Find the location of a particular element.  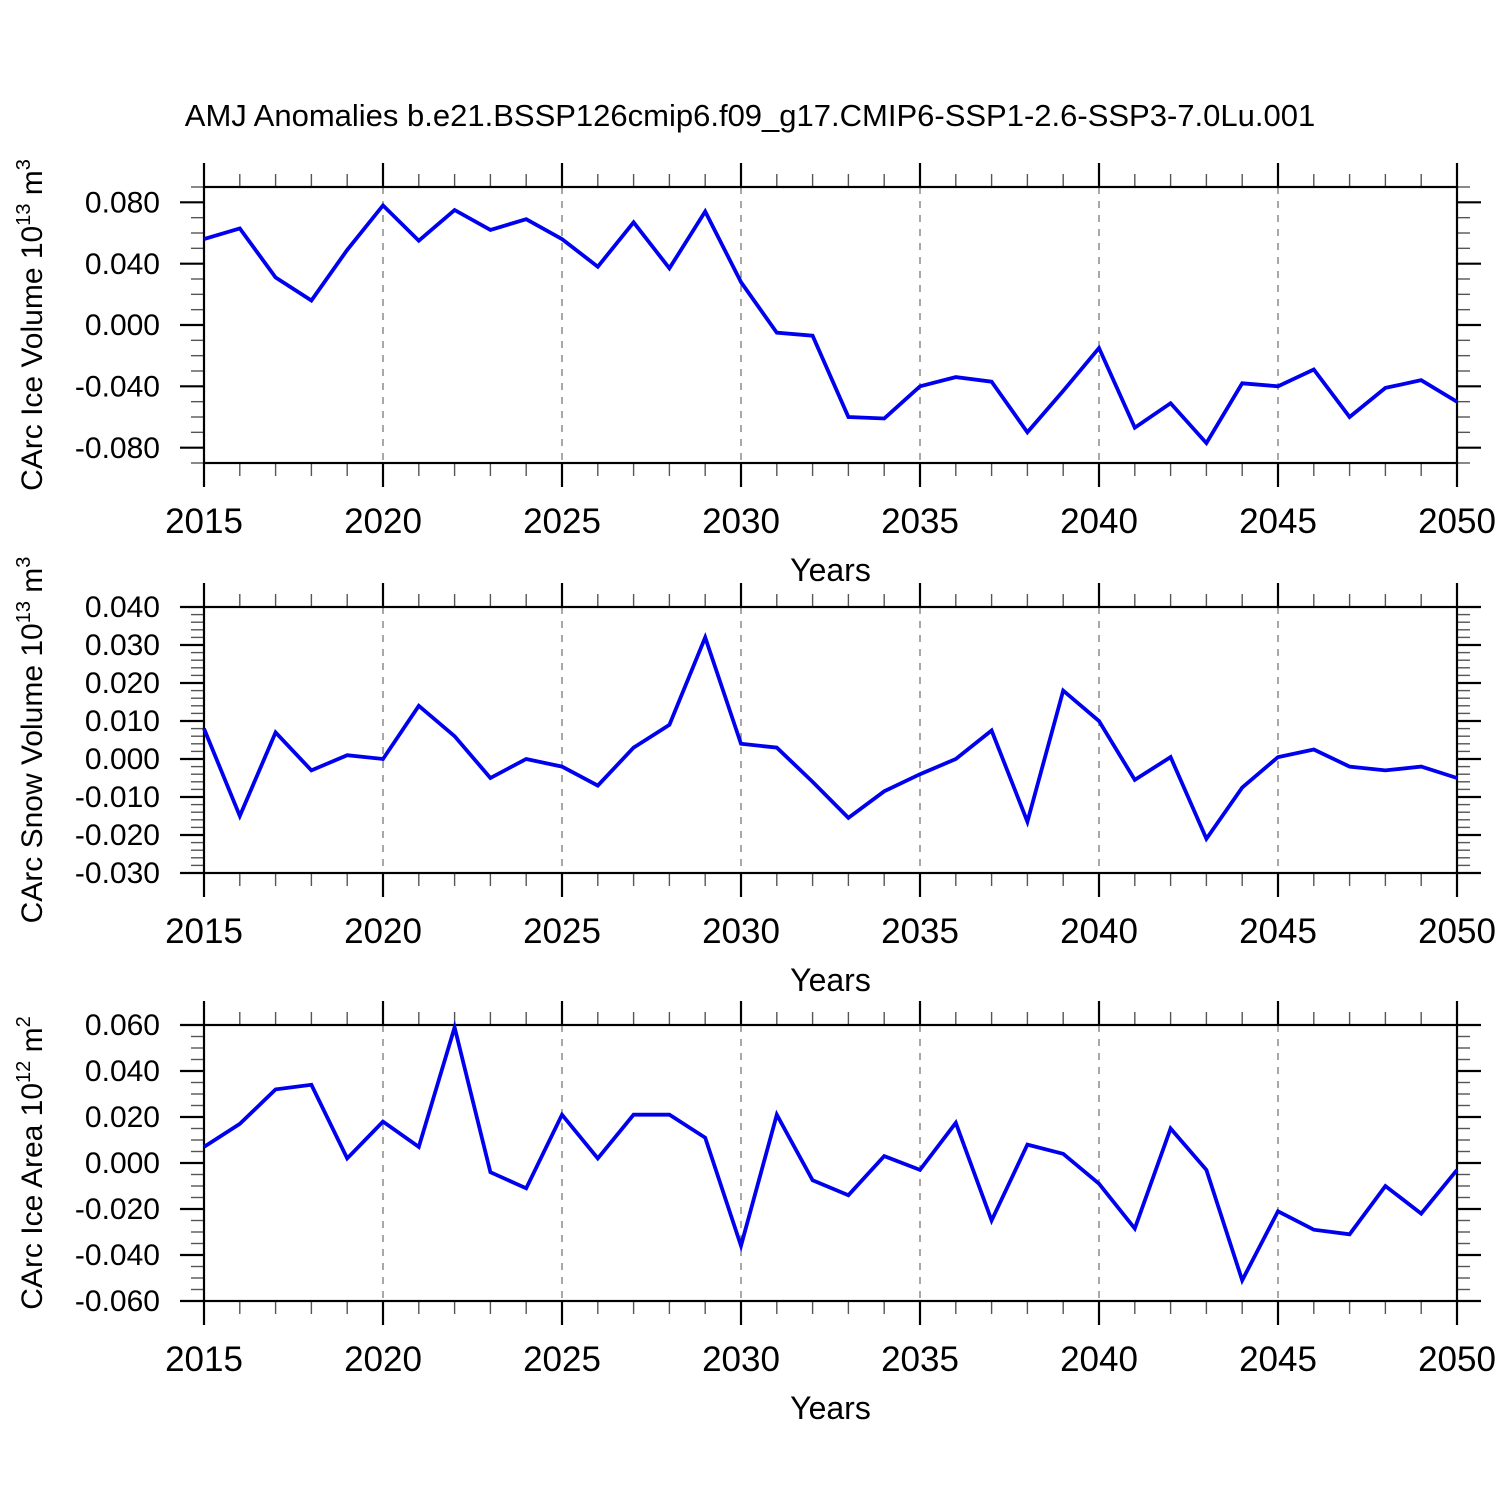

y-tick-label: 0.030 is located at coordinates (122, 645).